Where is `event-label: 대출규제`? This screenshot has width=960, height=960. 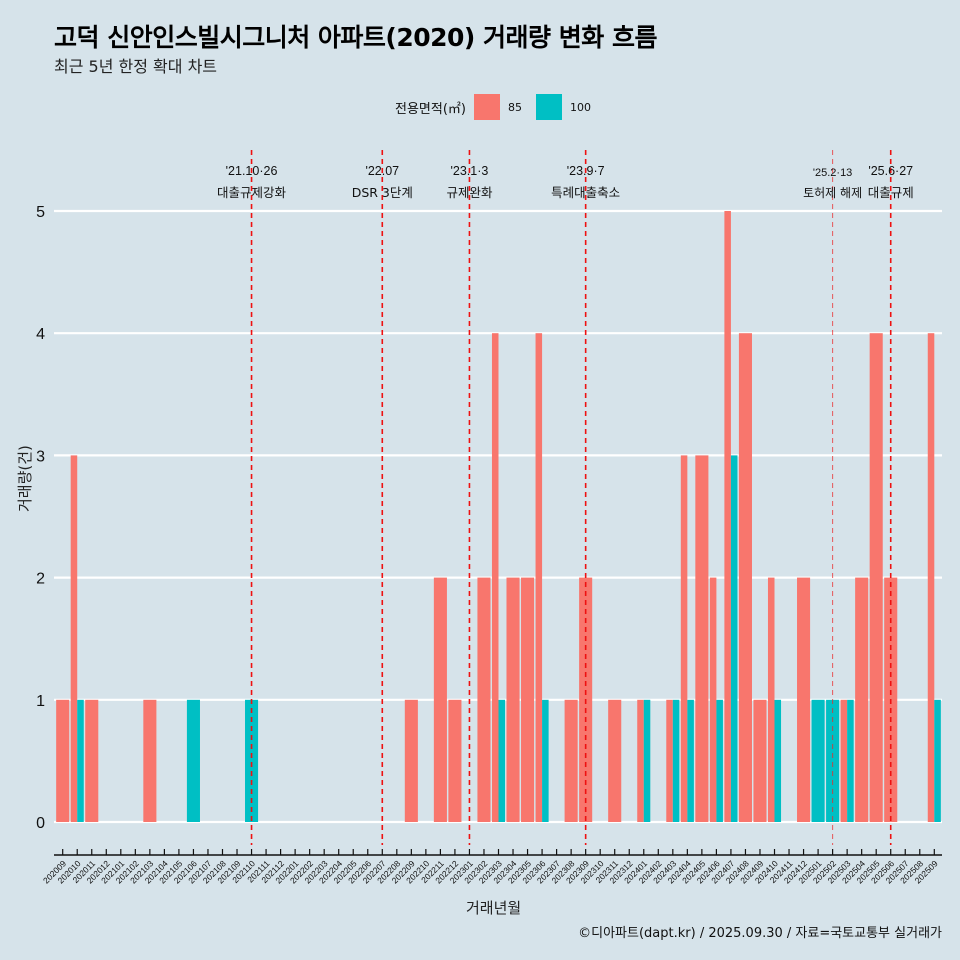 event-label: 대출규제 is located at coordinates (891, 192).